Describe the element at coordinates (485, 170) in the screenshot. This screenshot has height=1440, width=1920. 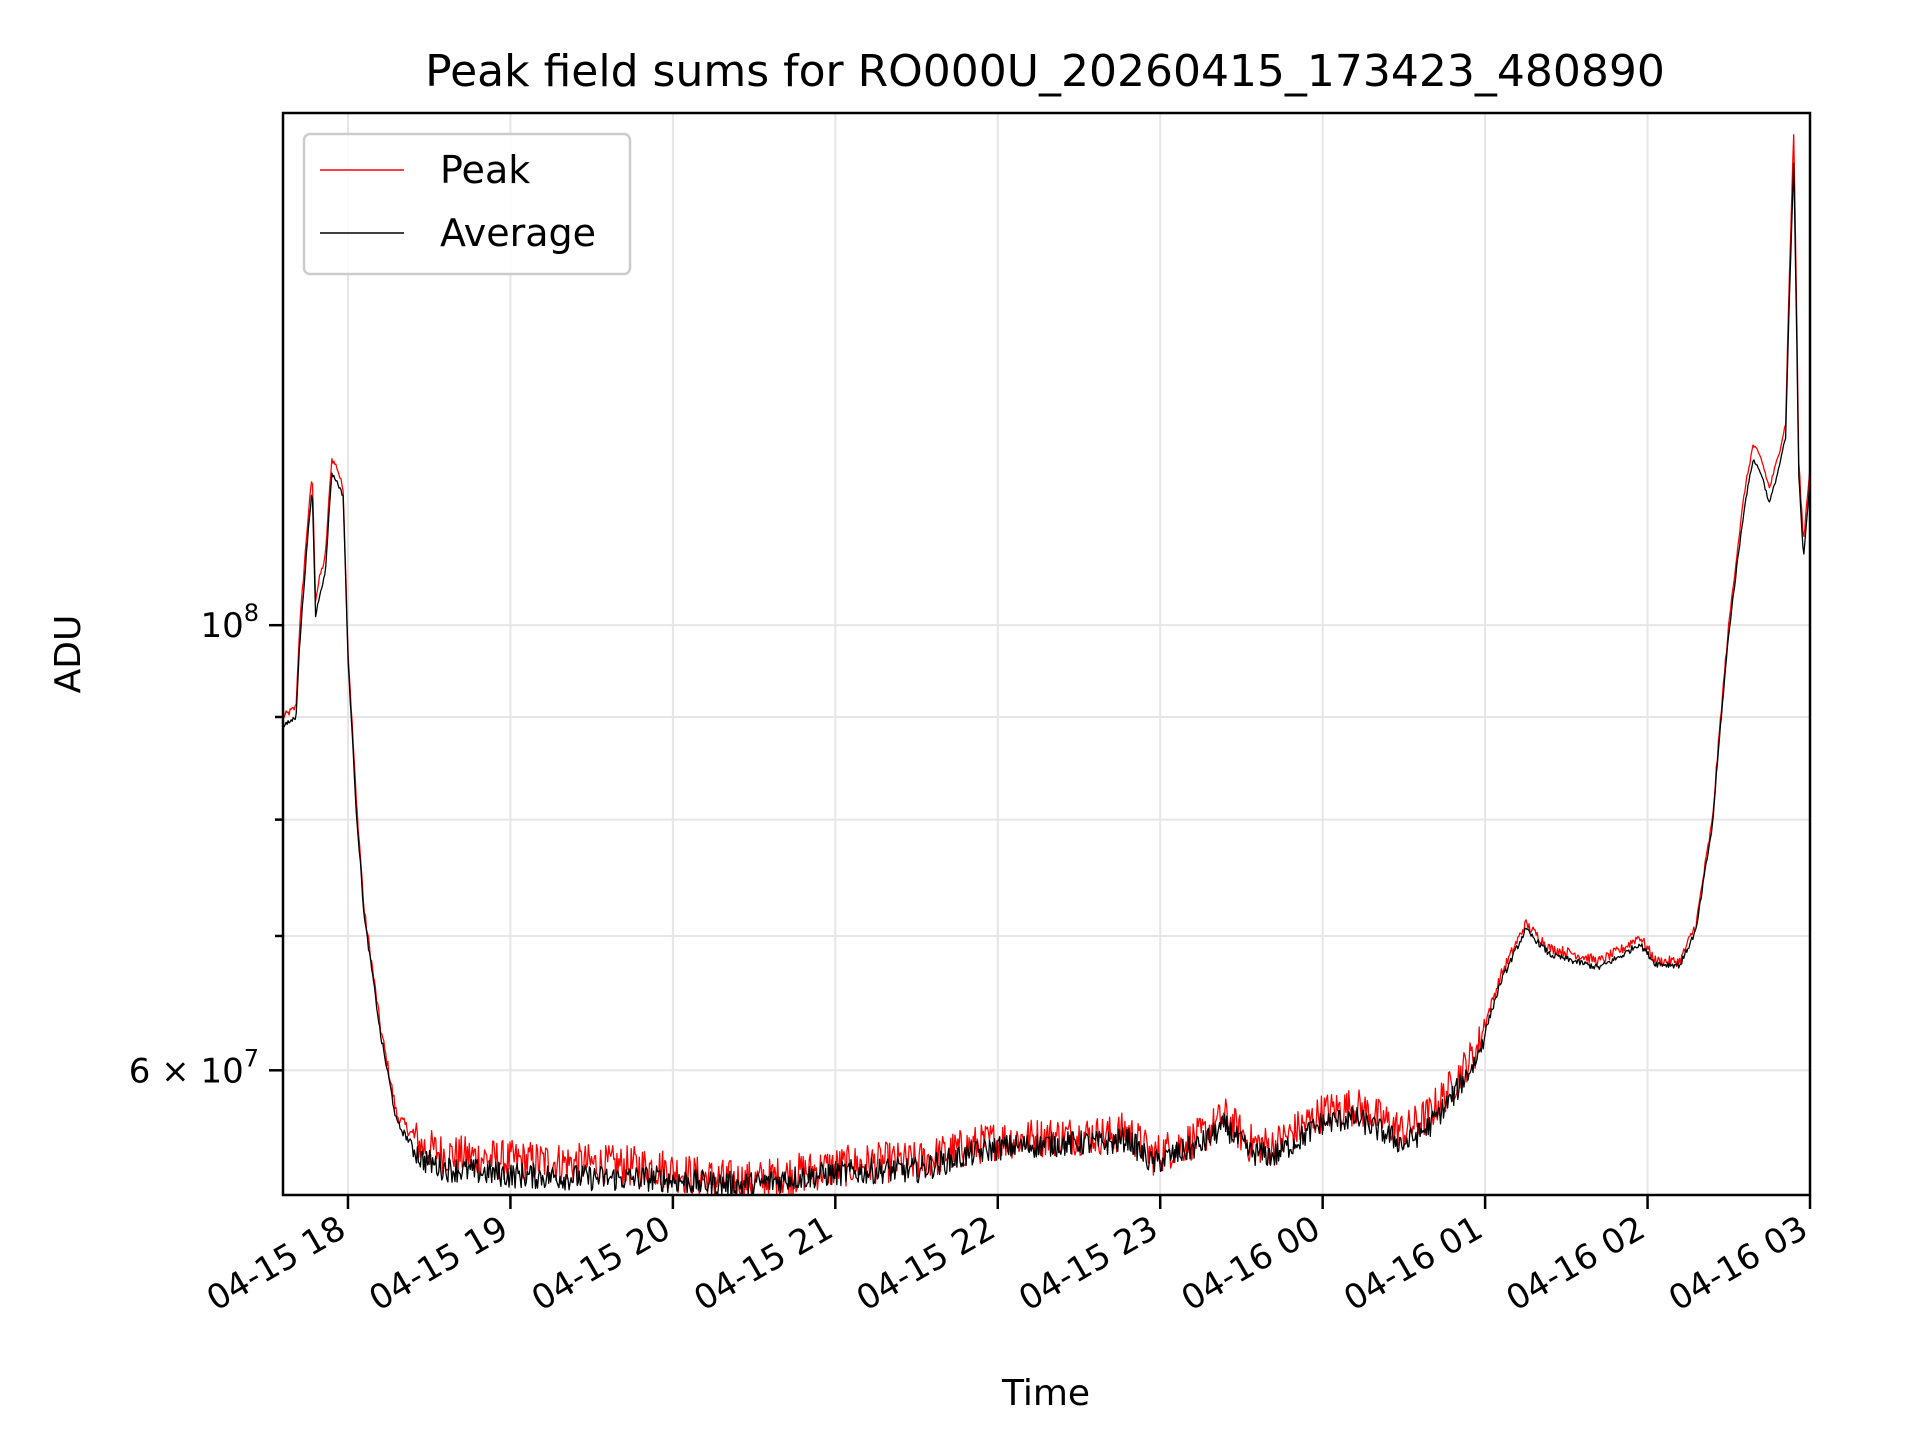
I see `legend-label-peak: Peak` at that location.